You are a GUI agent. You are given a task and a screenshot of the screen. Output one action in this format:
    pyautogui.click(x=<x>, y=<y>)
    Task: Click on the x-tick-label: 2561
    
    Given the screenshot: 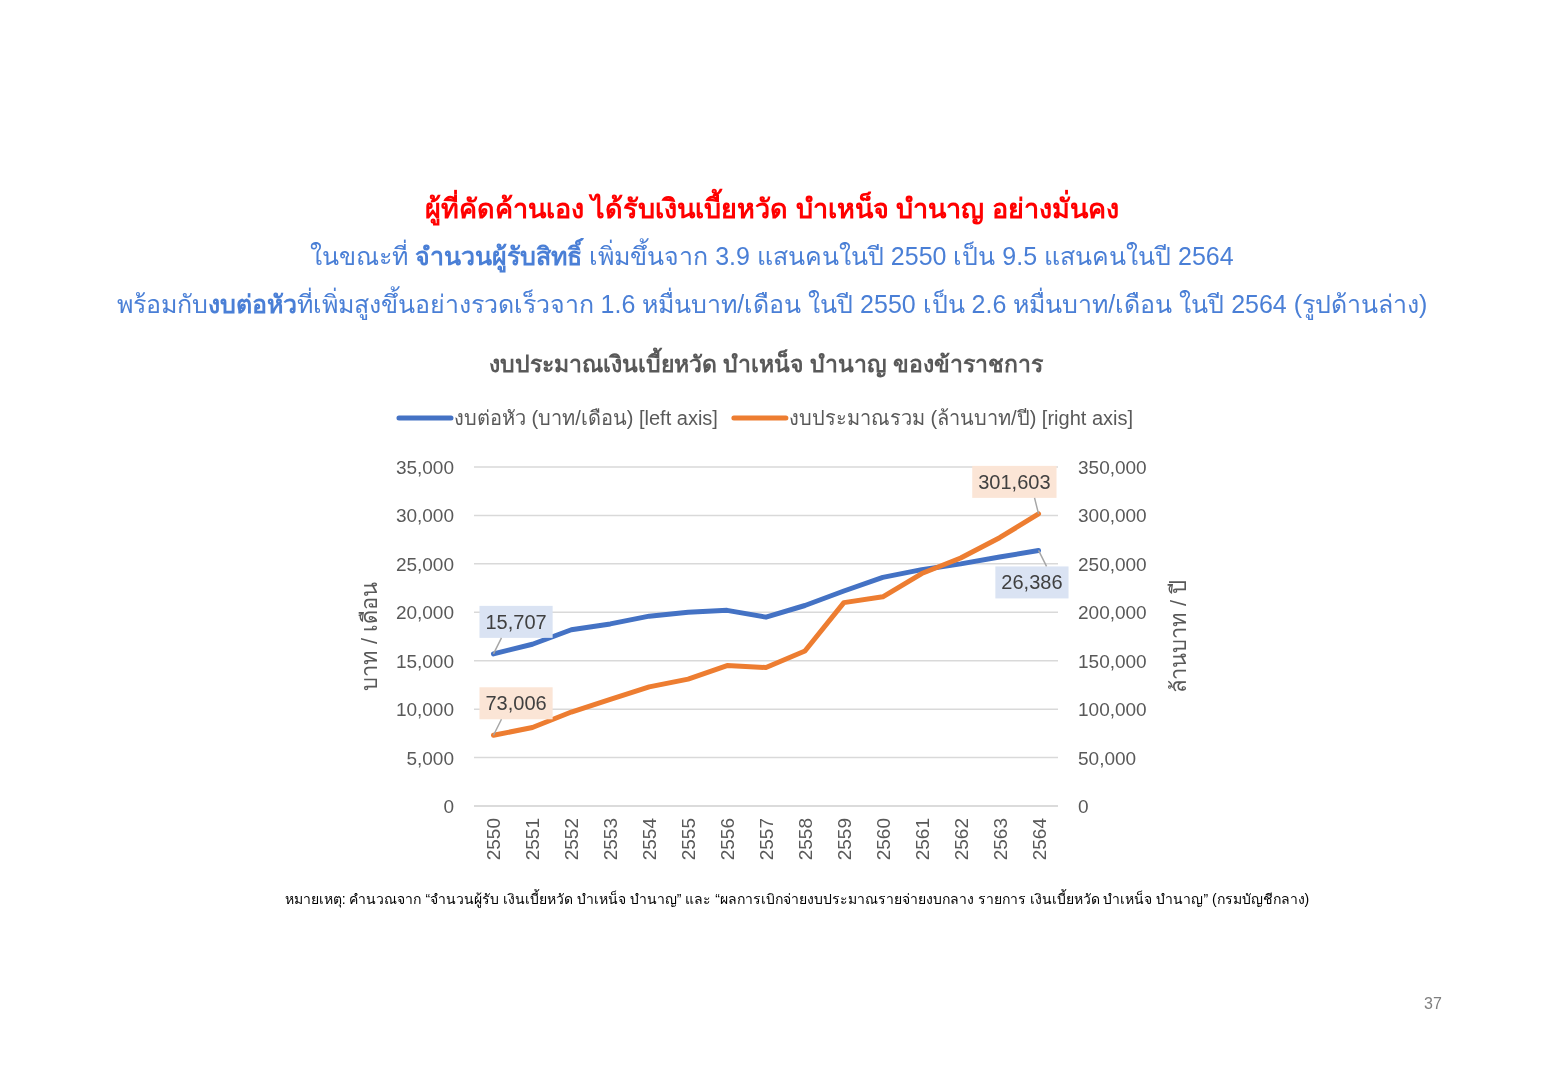 What is the action you would take?
    pyautogui.click(x=922, y=839)
    